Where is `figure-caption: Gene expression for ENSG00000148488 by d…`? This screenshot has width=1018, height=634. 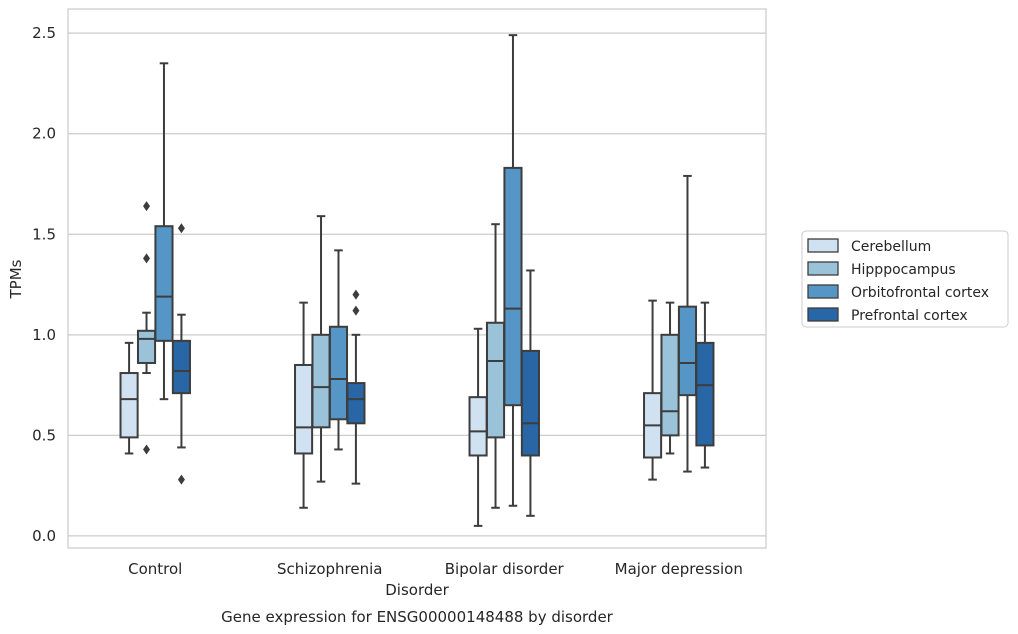
figure-caption: Gene expression for ENSG00000148488 by d… is located at coordinates (417, 617).